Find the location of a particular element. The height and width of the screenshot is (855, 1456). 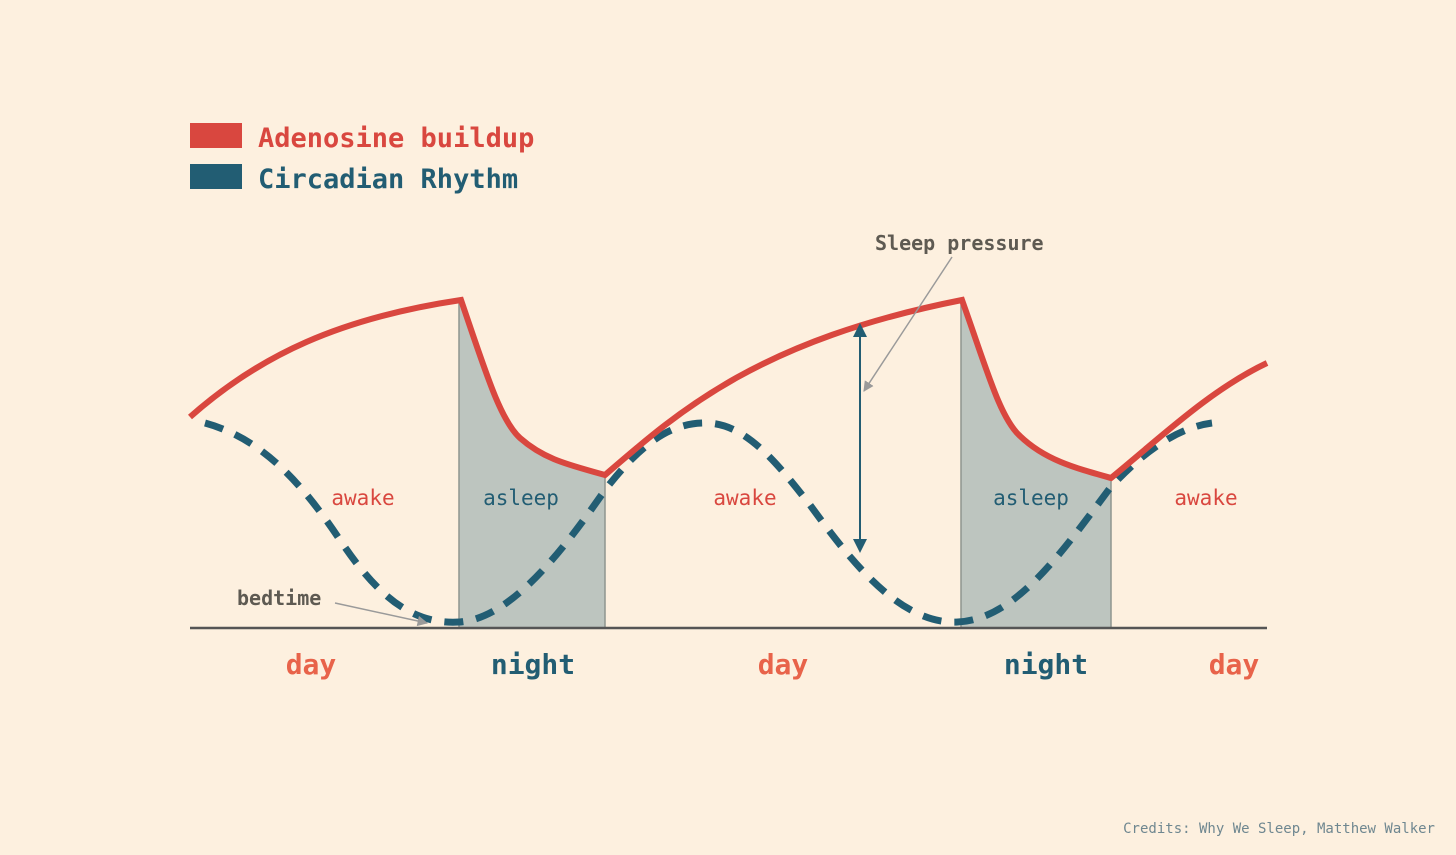

legend-adenosine-label: Adenosine buildup is located at coordinates (396, 138).